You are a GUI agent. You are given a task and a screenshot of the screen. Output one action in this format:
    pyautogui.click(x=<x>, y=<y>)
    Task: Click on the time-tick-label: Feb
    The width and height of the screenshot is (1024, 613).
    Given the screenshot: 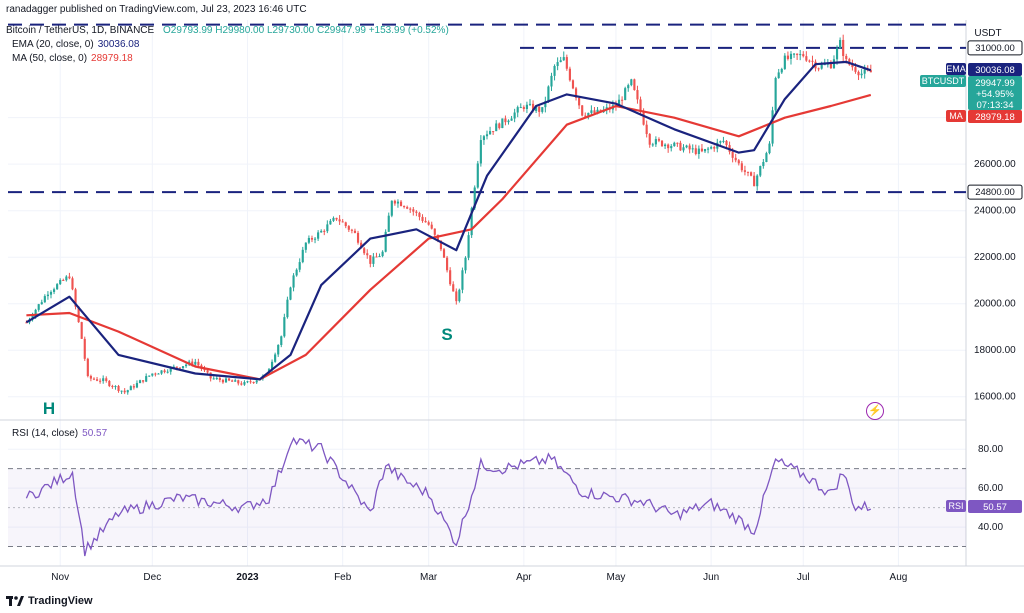 What is the action you would take?
    pyautogui.click(x=343, y=577)
    